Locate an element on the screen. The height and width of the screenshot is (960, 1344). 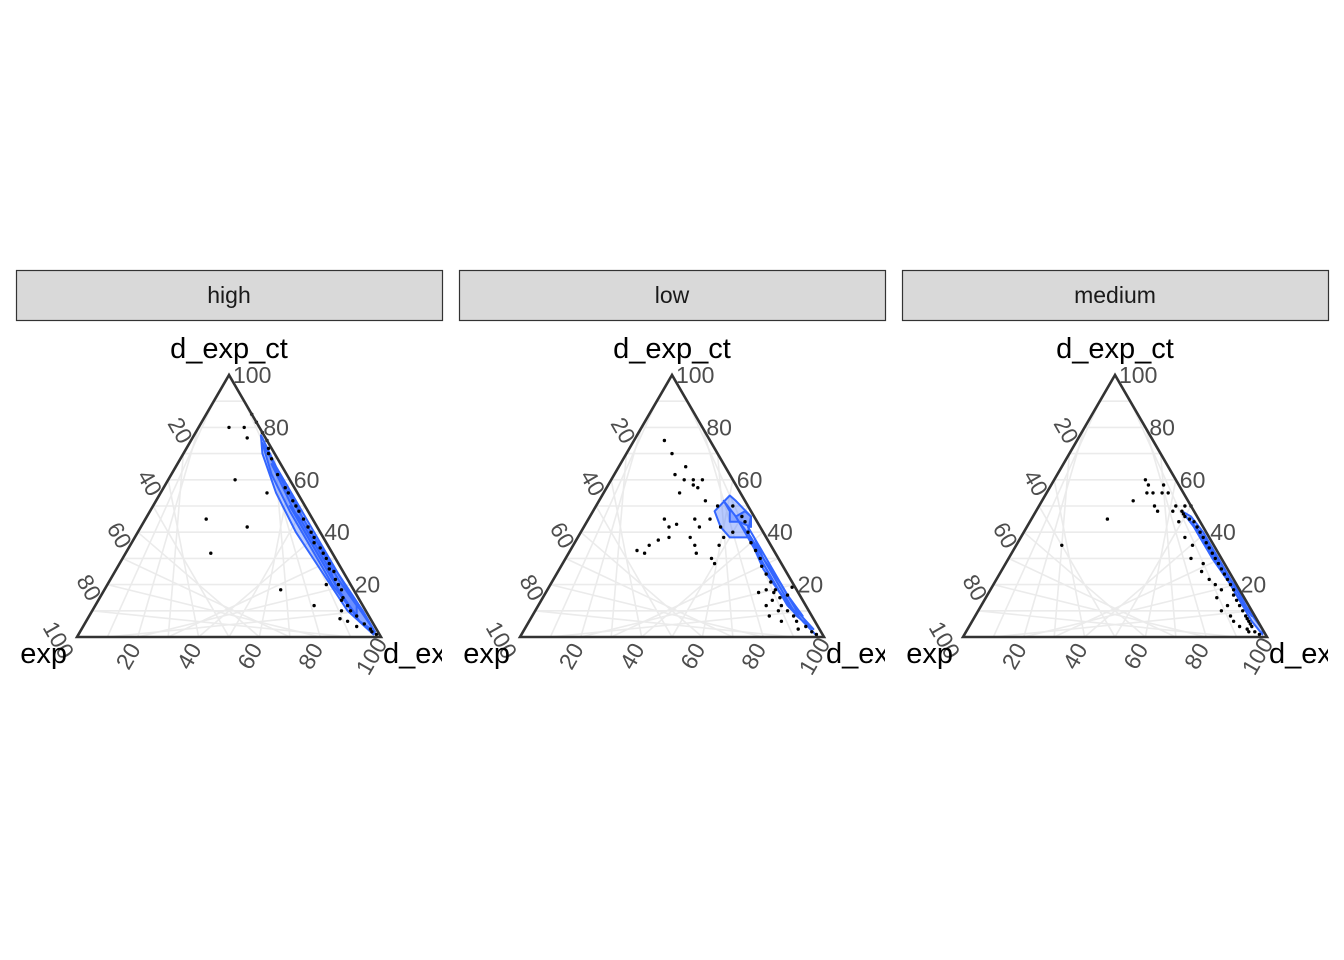
tick-label-right-edge: 20 is located at coordinates (368, 585).